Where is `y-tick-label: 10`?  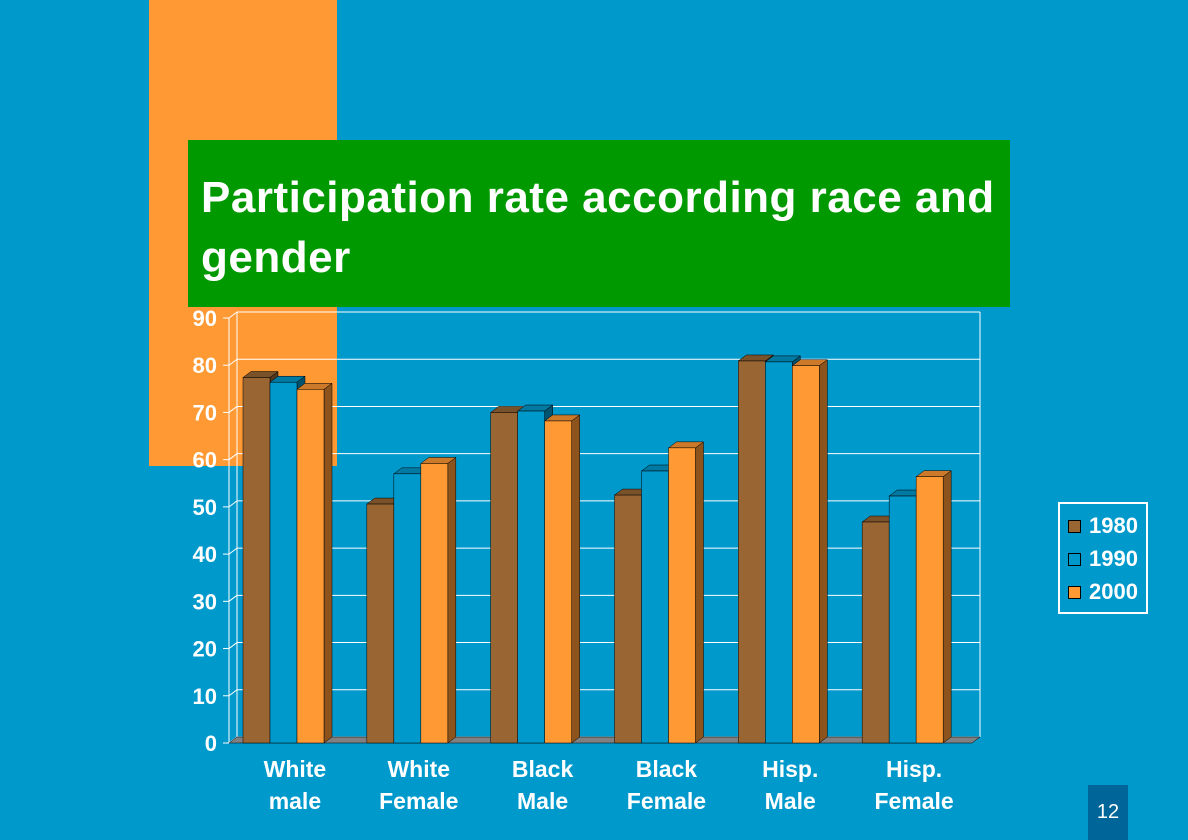 y-tick-label: 10 is located at coordinates (205, 696).